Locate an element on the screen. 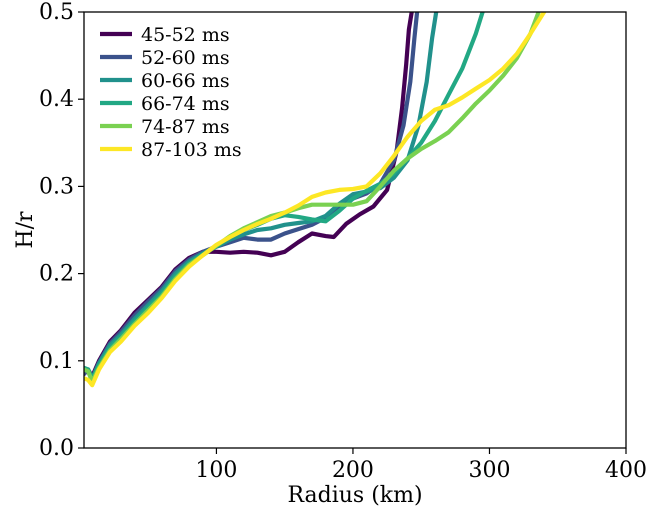 The image size is (671, 512). x-tick-label: 100 is located at coordinates (216, 470).